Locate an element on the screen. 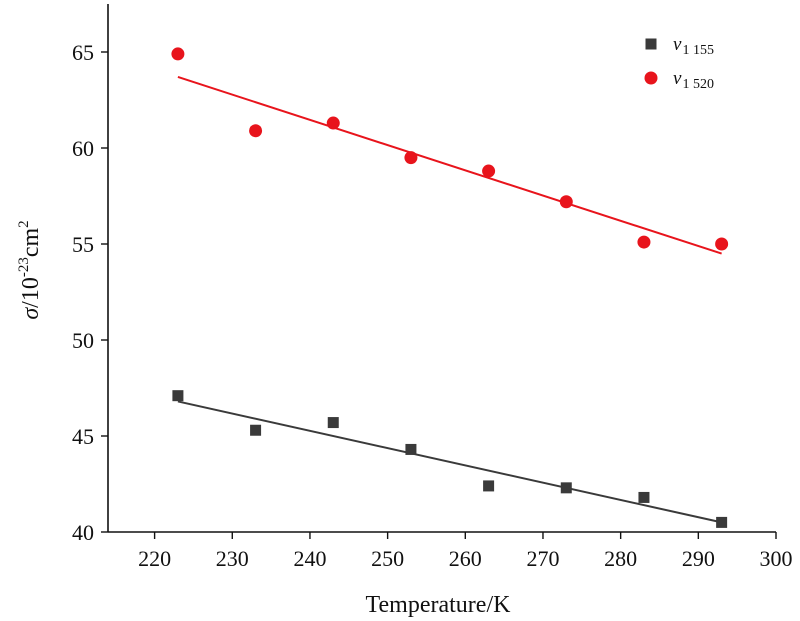 The image size is (800, 621). y-axis-title: σ/10-23cm2 is located at coordinates (30, 269).